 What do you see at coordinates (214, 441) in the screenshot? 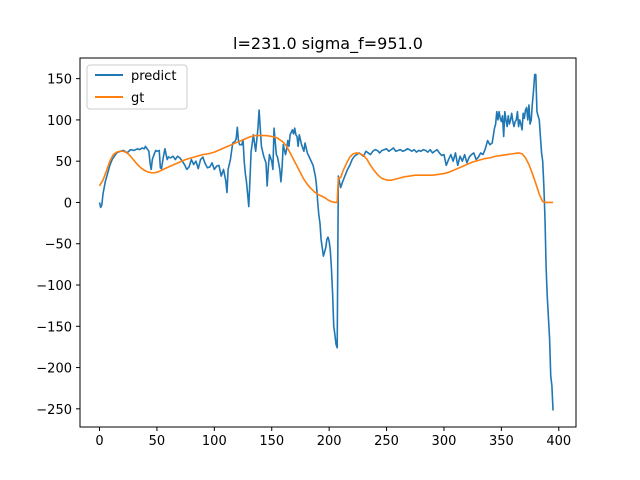
I see `x-tick-label: 100` at bounding box center [214, 441].